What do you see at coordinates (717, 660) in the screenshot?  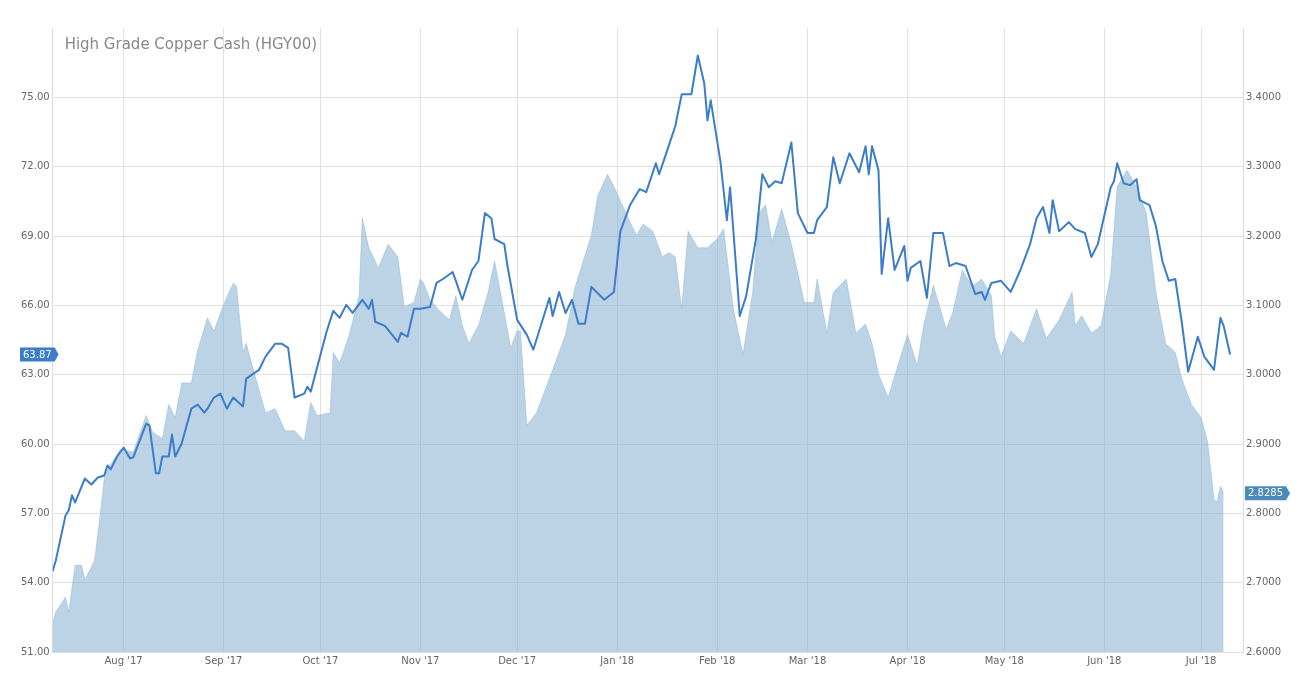 I see `x-tick-label: Feb '18` at bounding box center [717, 660].